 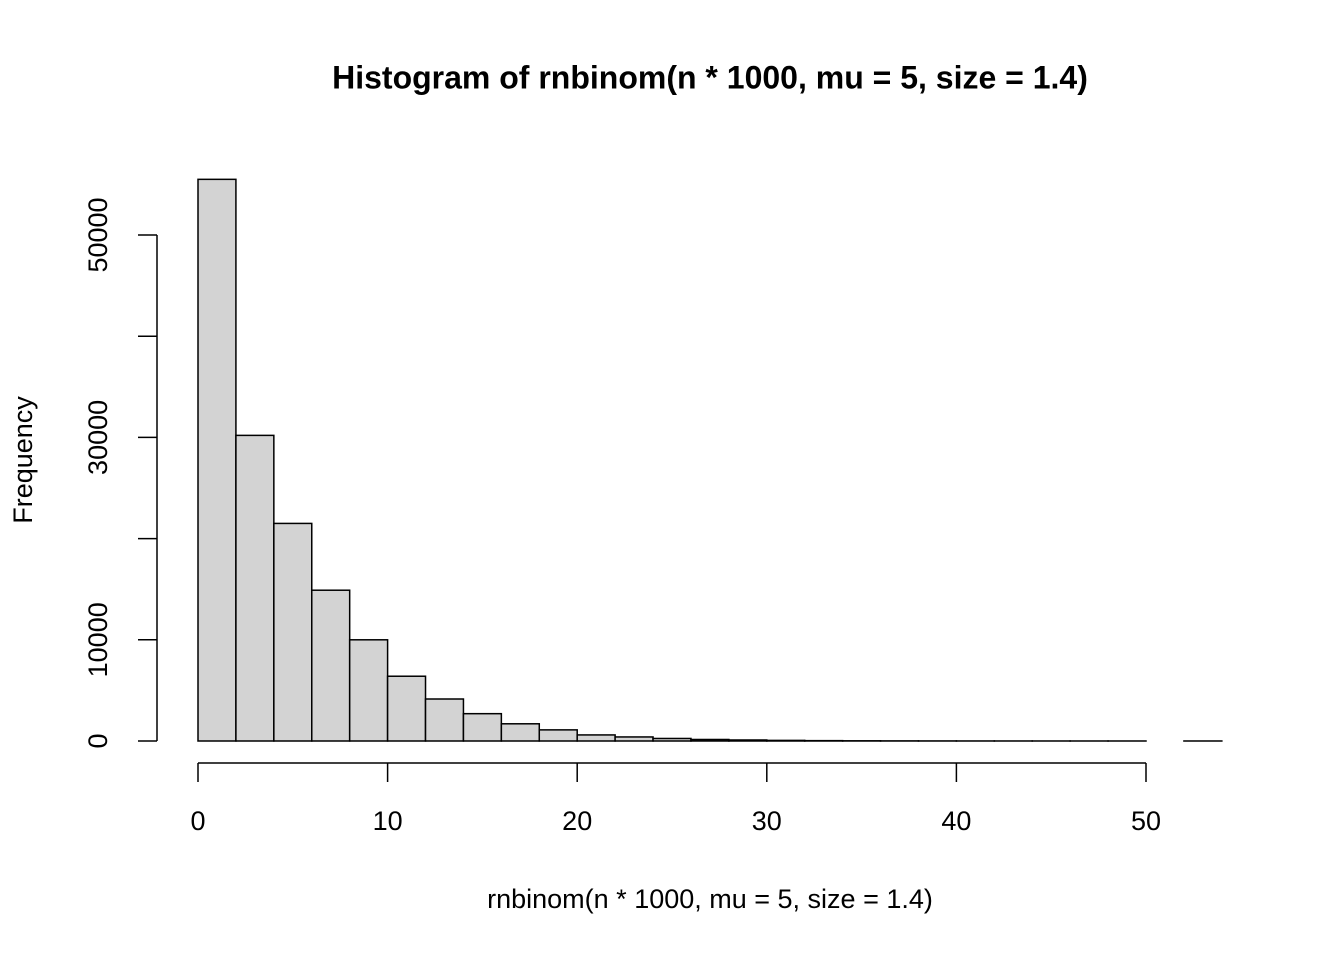 What do you see at coordinates (388, 821) in the screenshot?
I see `x-tick-label: 10` at bounding box center [388, 821].